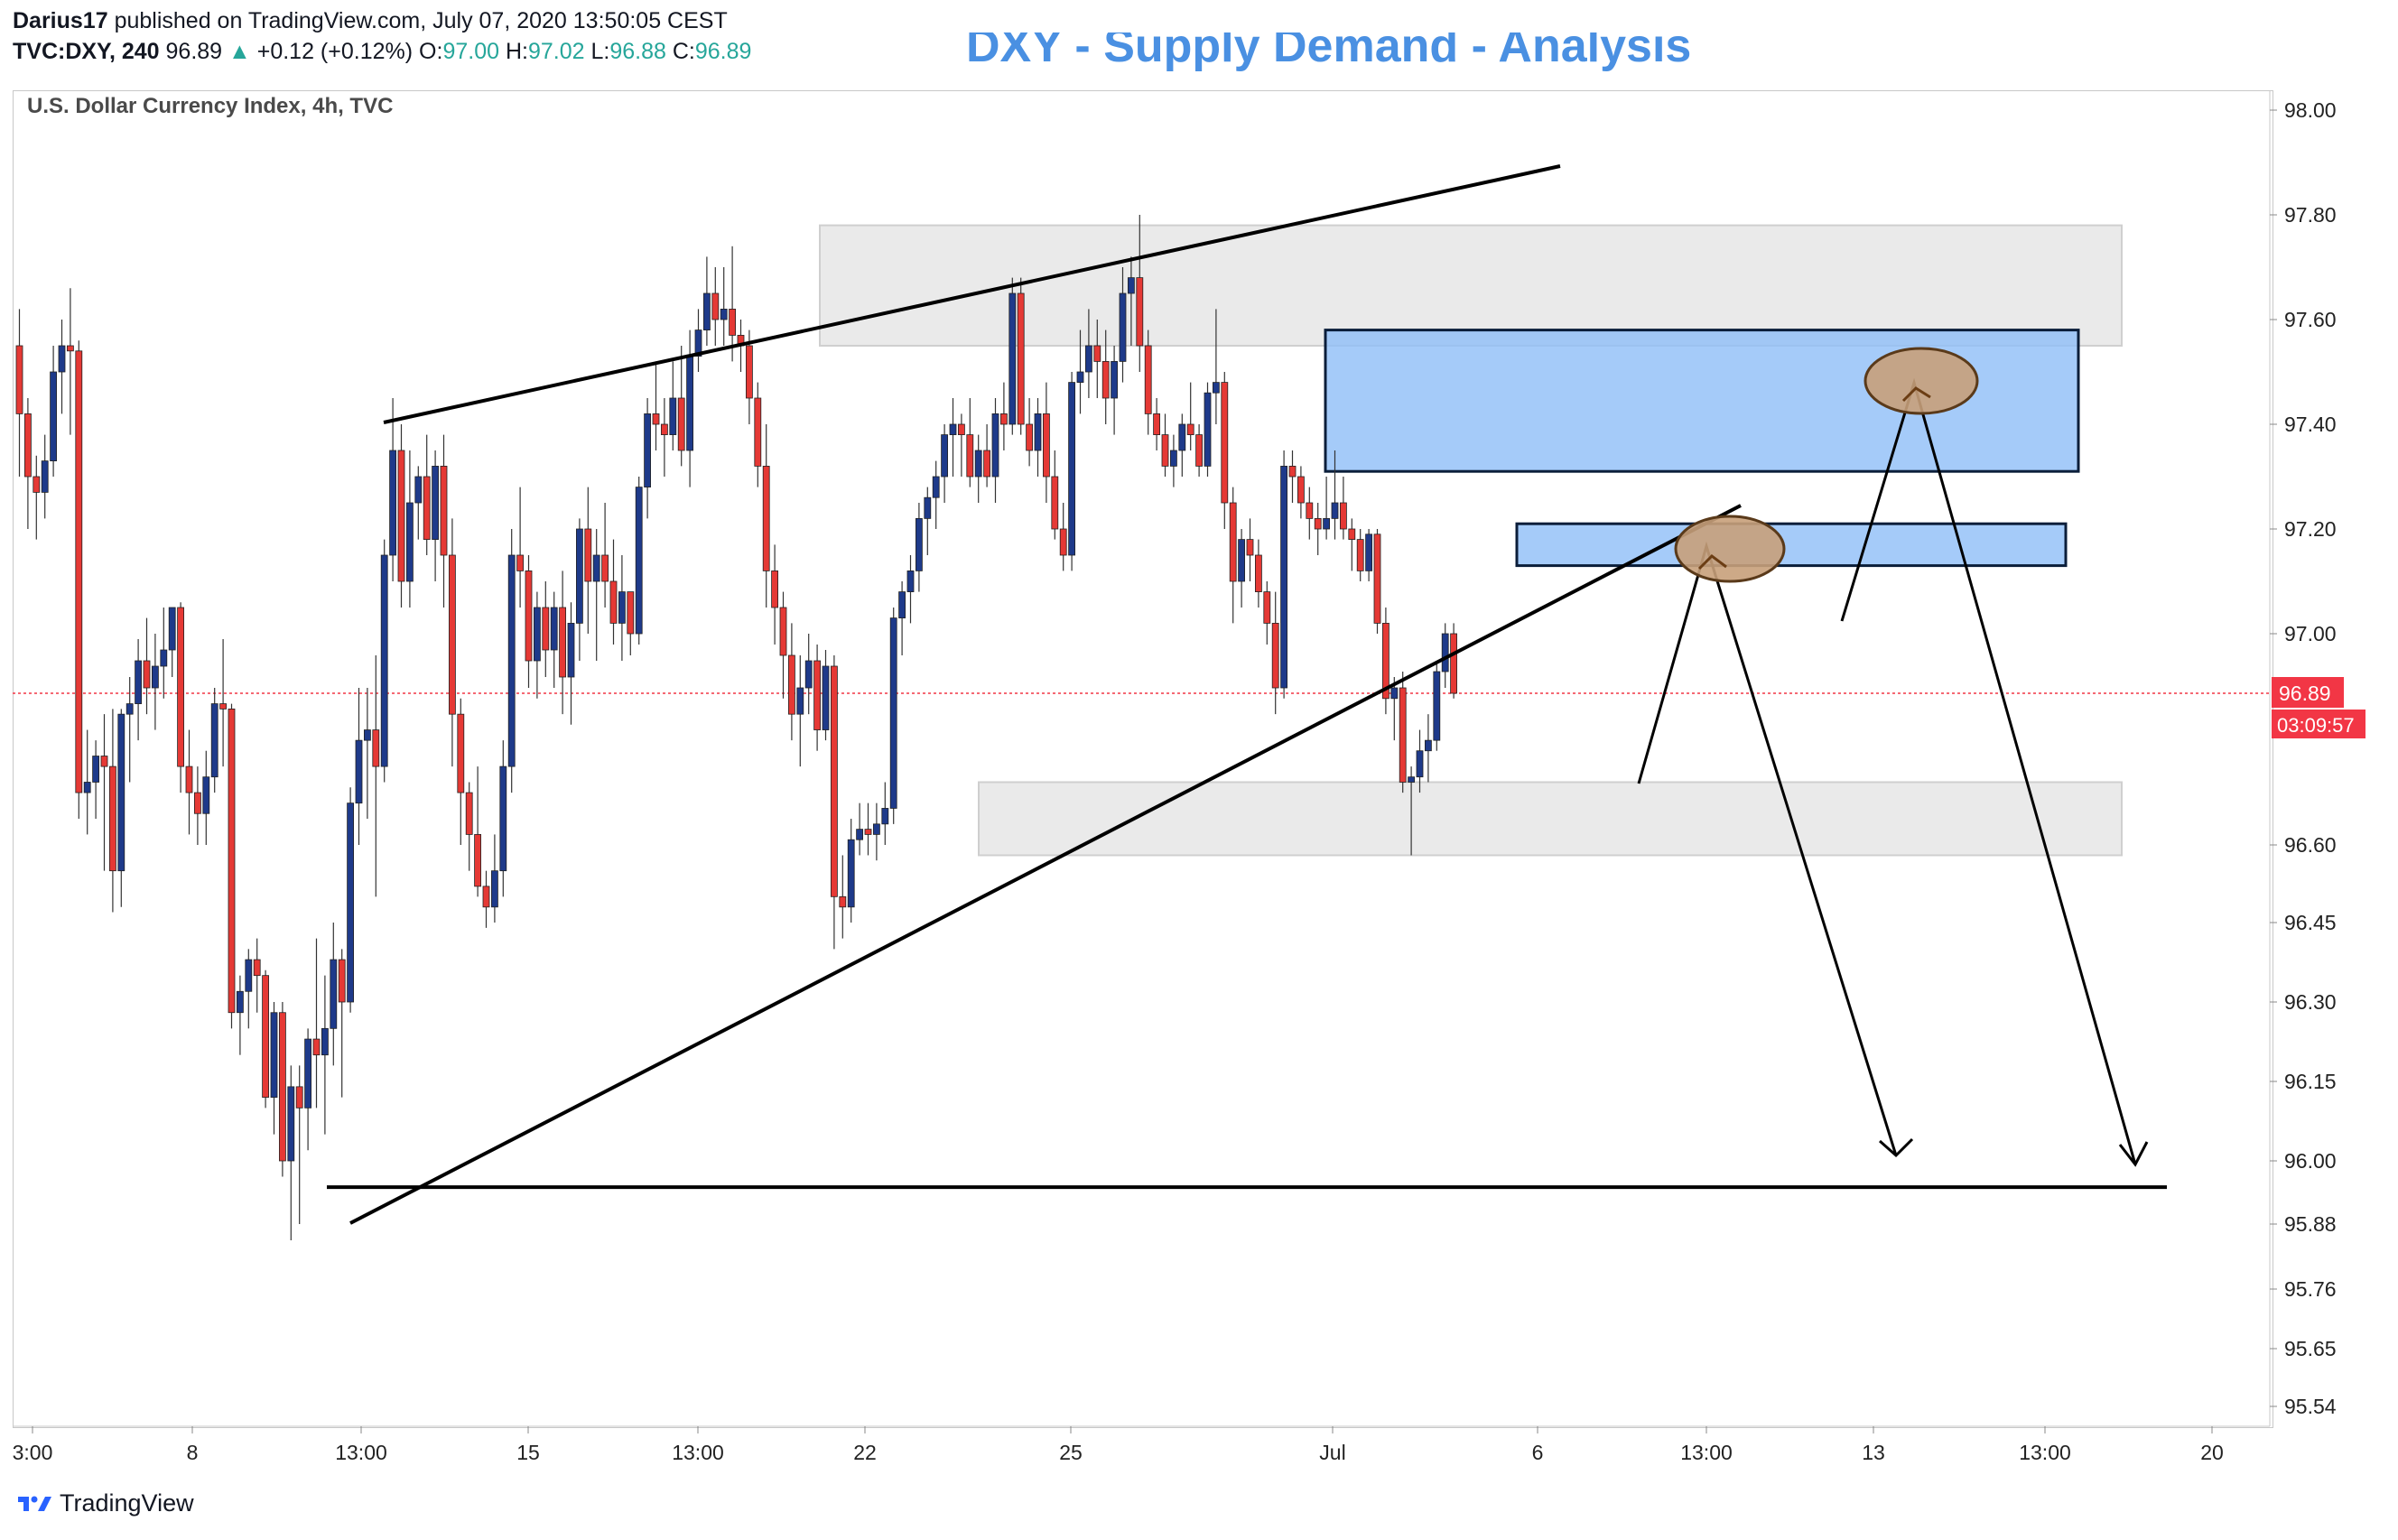 This screenshot has width=2398, height=1540. What do you see at coordinates (2310, 1081) in the screenshot?
I see `y-tick-label: 96.15` at bounding box center [2310, 1081].